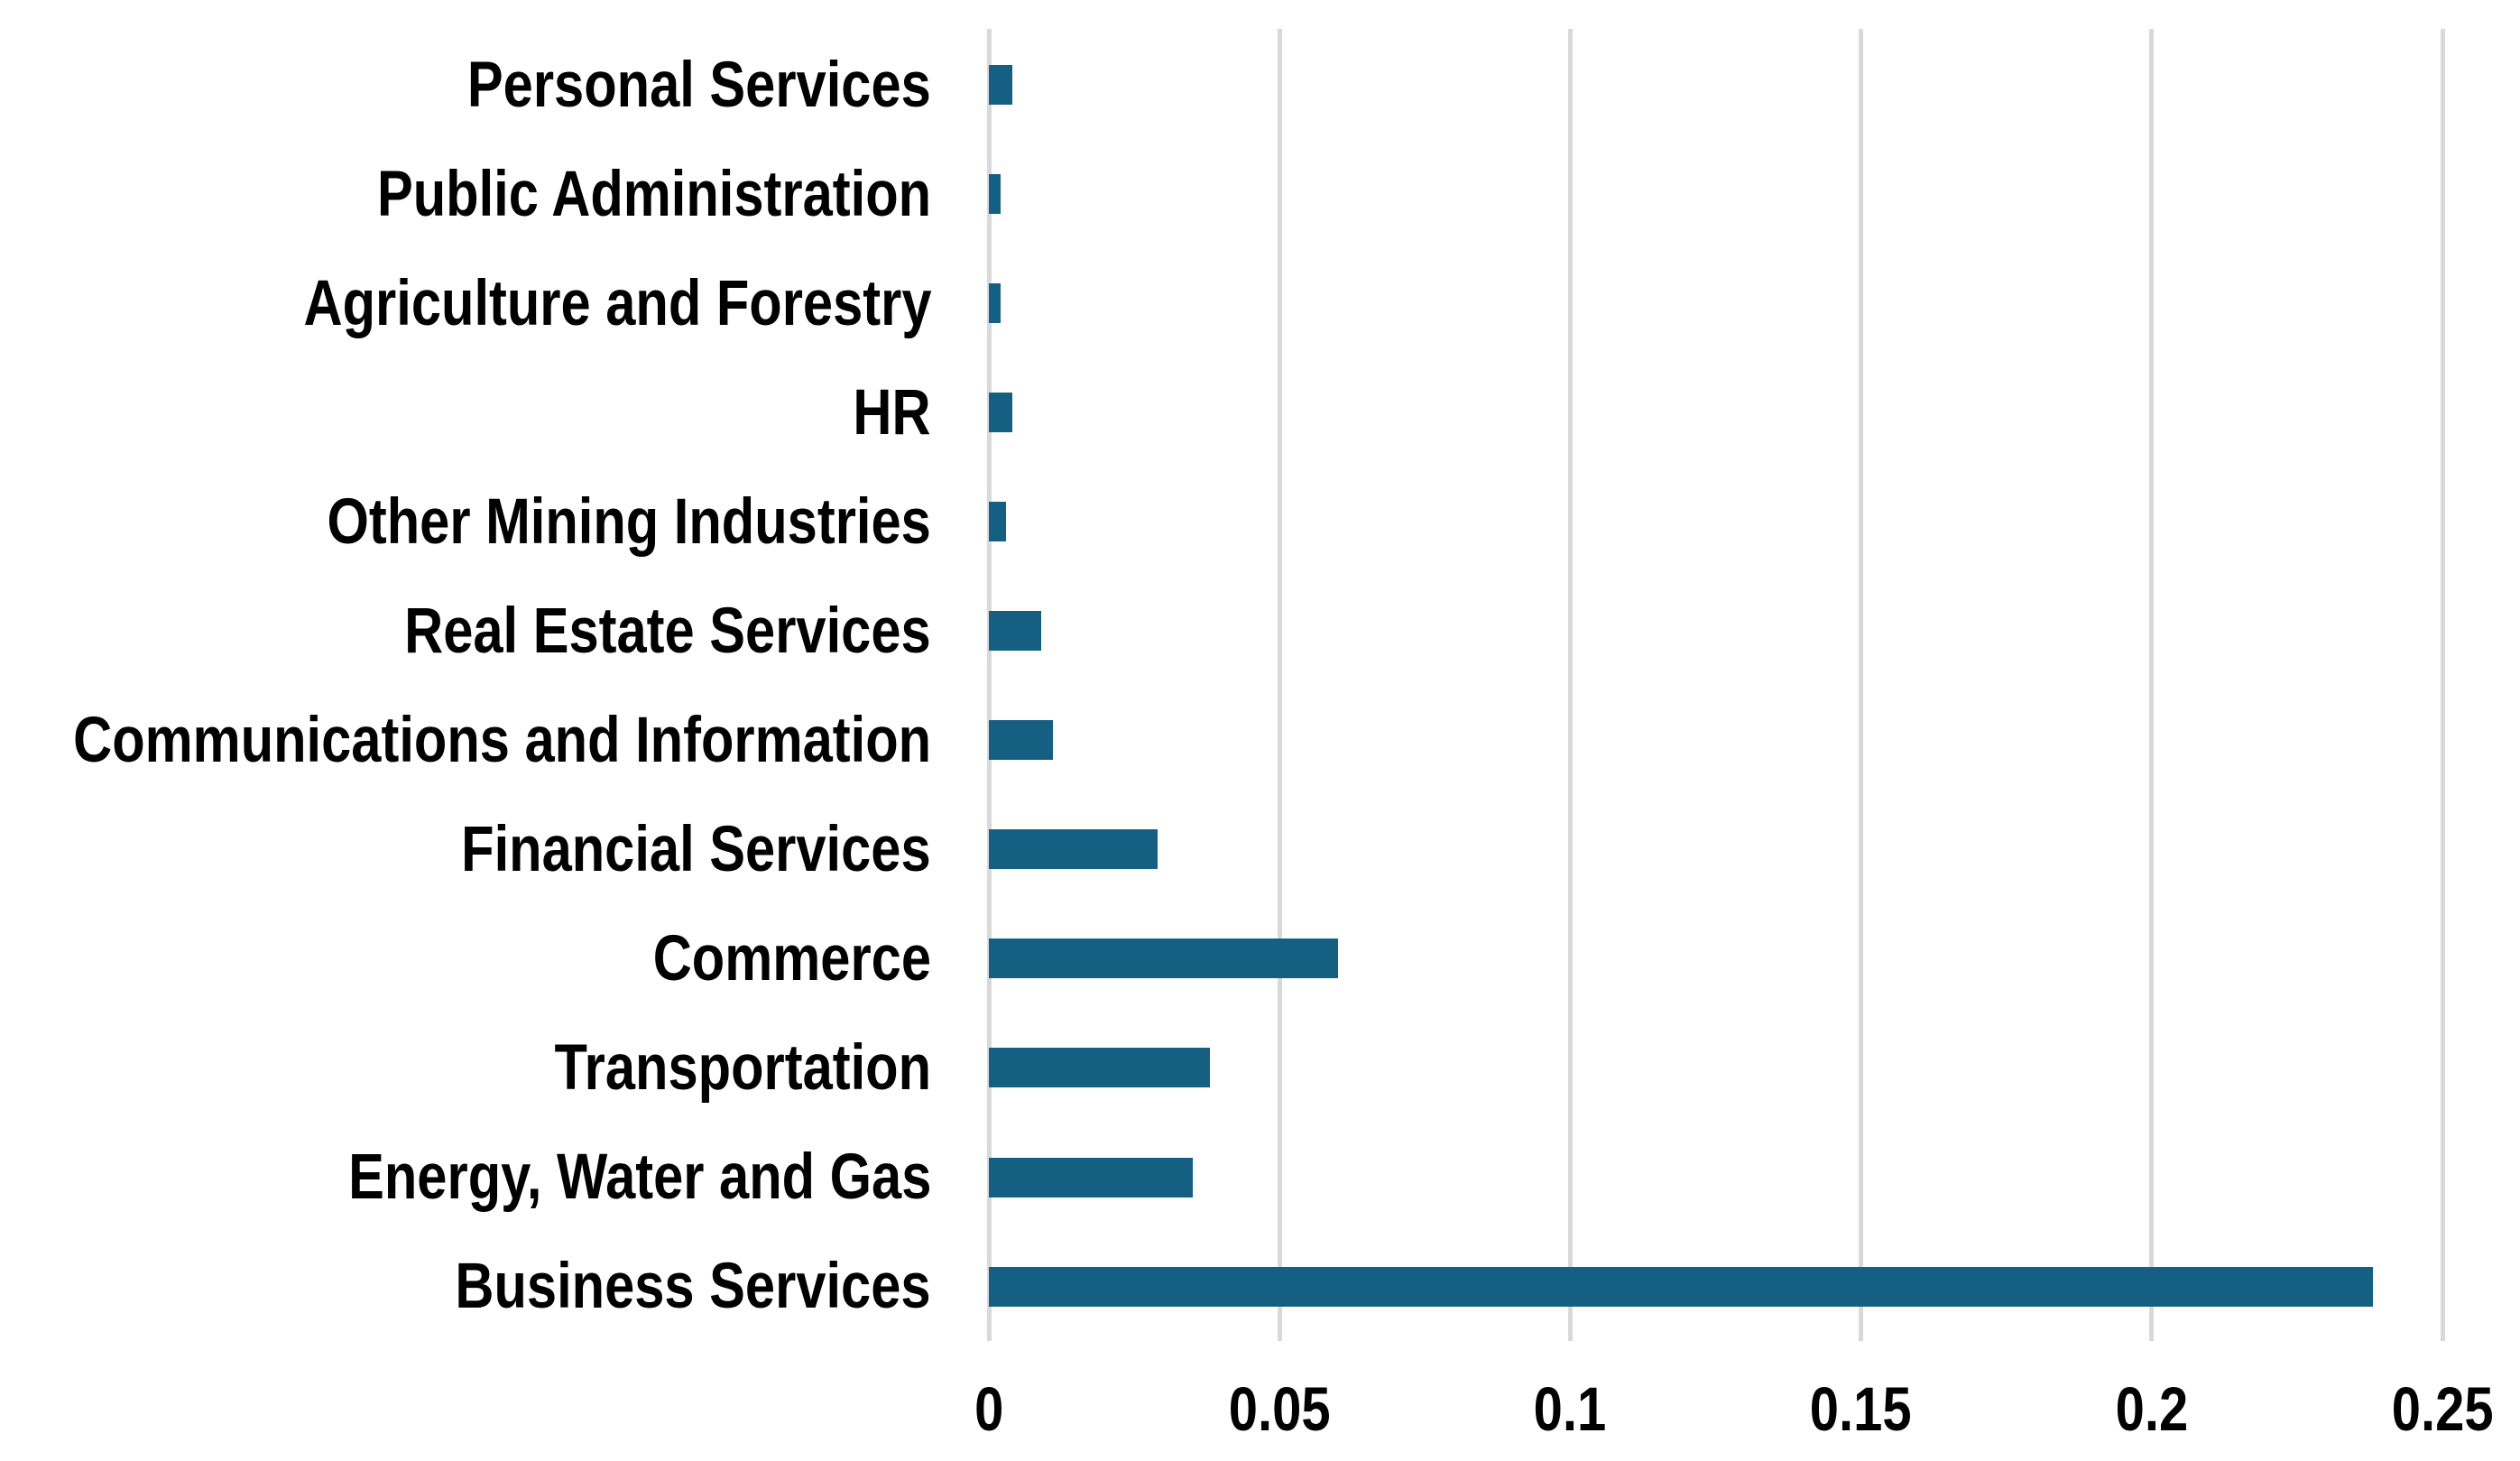 The image size is (2520, 1461). I want to click on category-label-hr: HR, so click(465, 412).